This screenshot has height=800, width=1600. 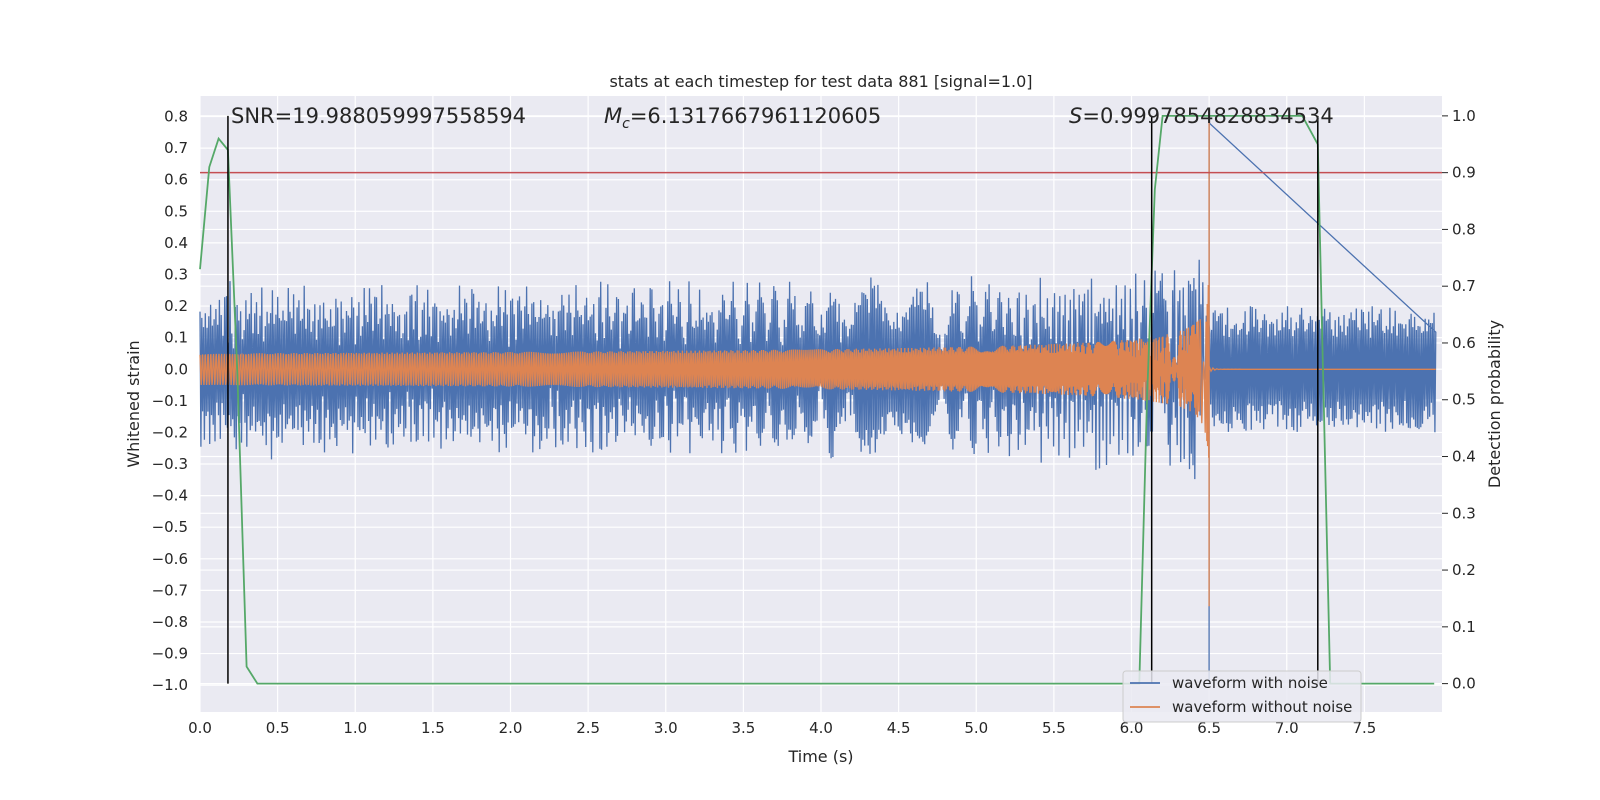 I want to click on y2-axis-label: Detection probability, so click(x=1494, y=404).